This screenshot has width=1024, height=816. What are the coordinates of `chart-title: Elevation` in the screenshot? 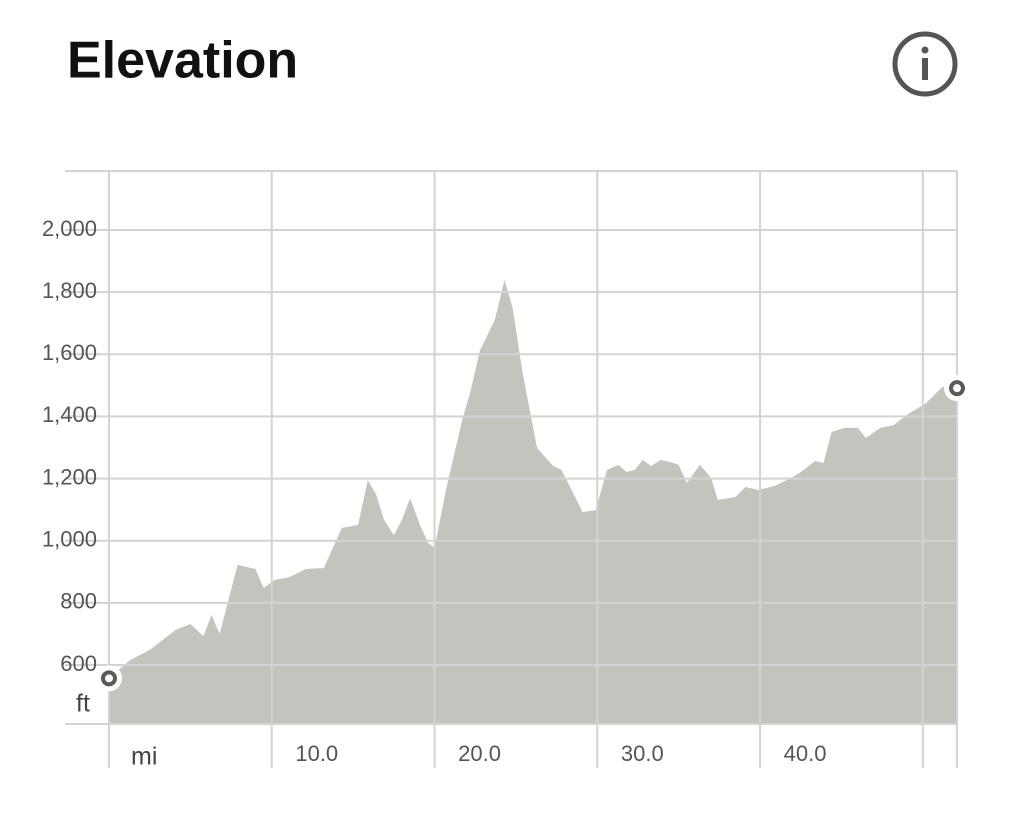 It's located at (182, 61).